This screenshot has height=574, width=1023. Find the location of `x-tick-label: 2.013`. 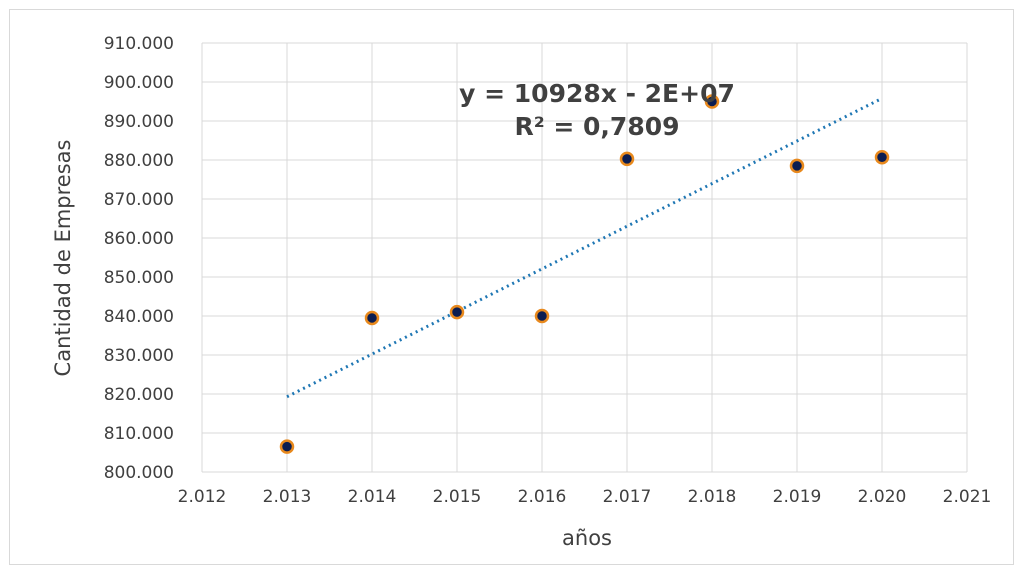

x-tick-label: 2.013 is located at coordinates (287, 497).